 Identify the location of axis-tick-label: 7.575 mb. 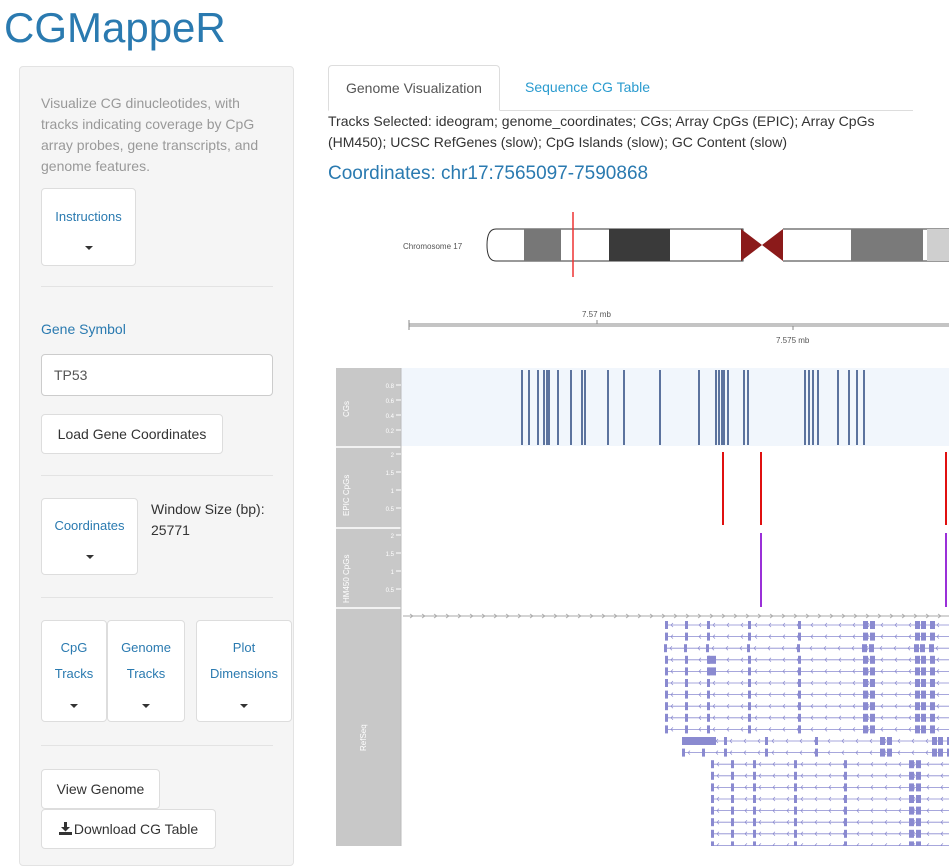
(793, 340).